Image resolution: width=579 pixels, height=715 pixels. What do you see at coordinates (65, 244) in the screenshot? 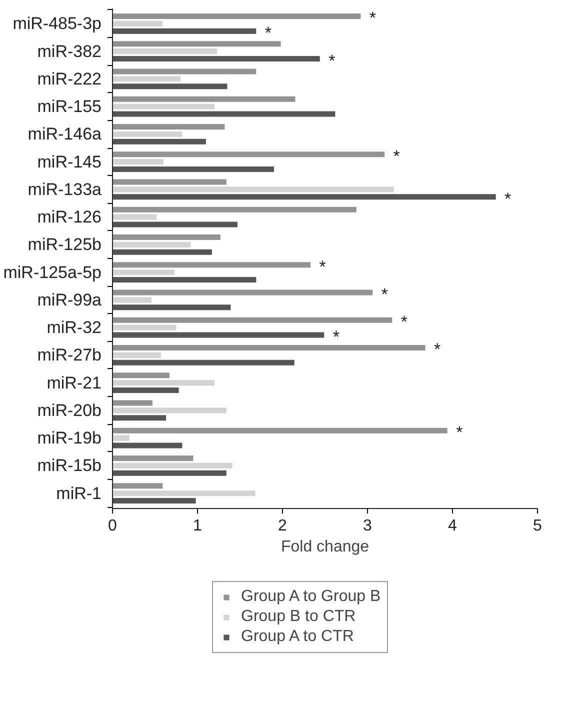
I see `y-tick-label: miR-125b` at bounding box center [65, 244].